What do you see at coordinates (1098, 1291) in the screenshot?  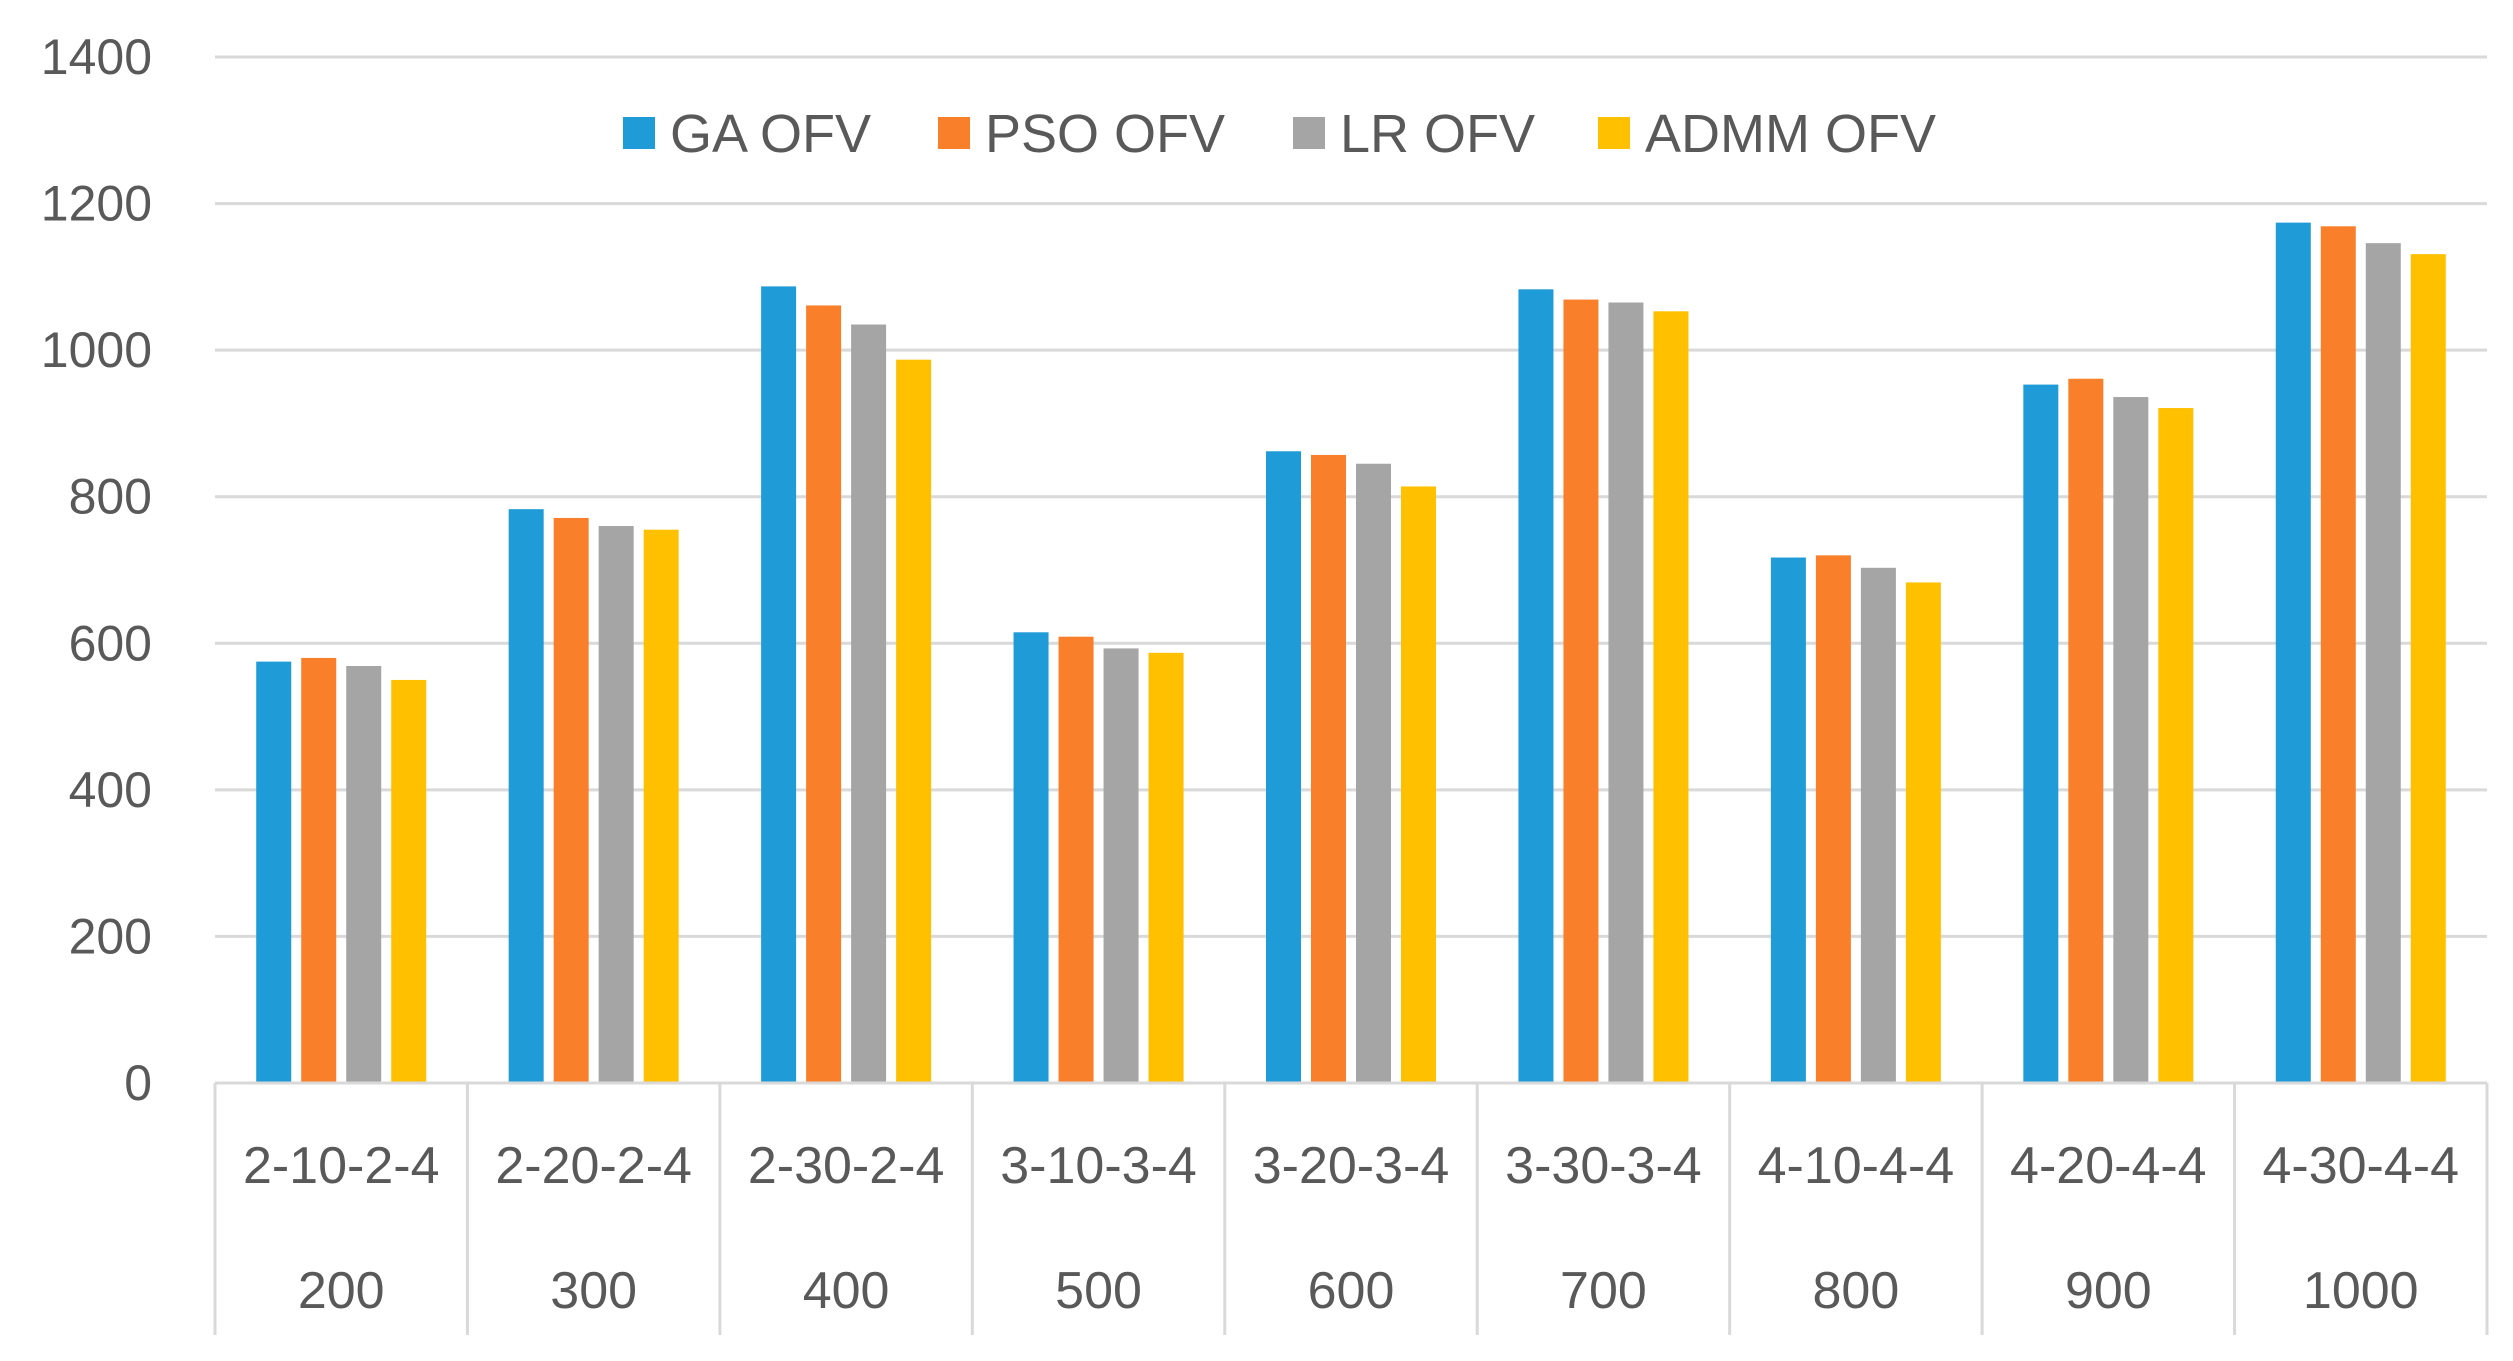 I see `x-group-label: 500` at bounding box center [1098, 1291].